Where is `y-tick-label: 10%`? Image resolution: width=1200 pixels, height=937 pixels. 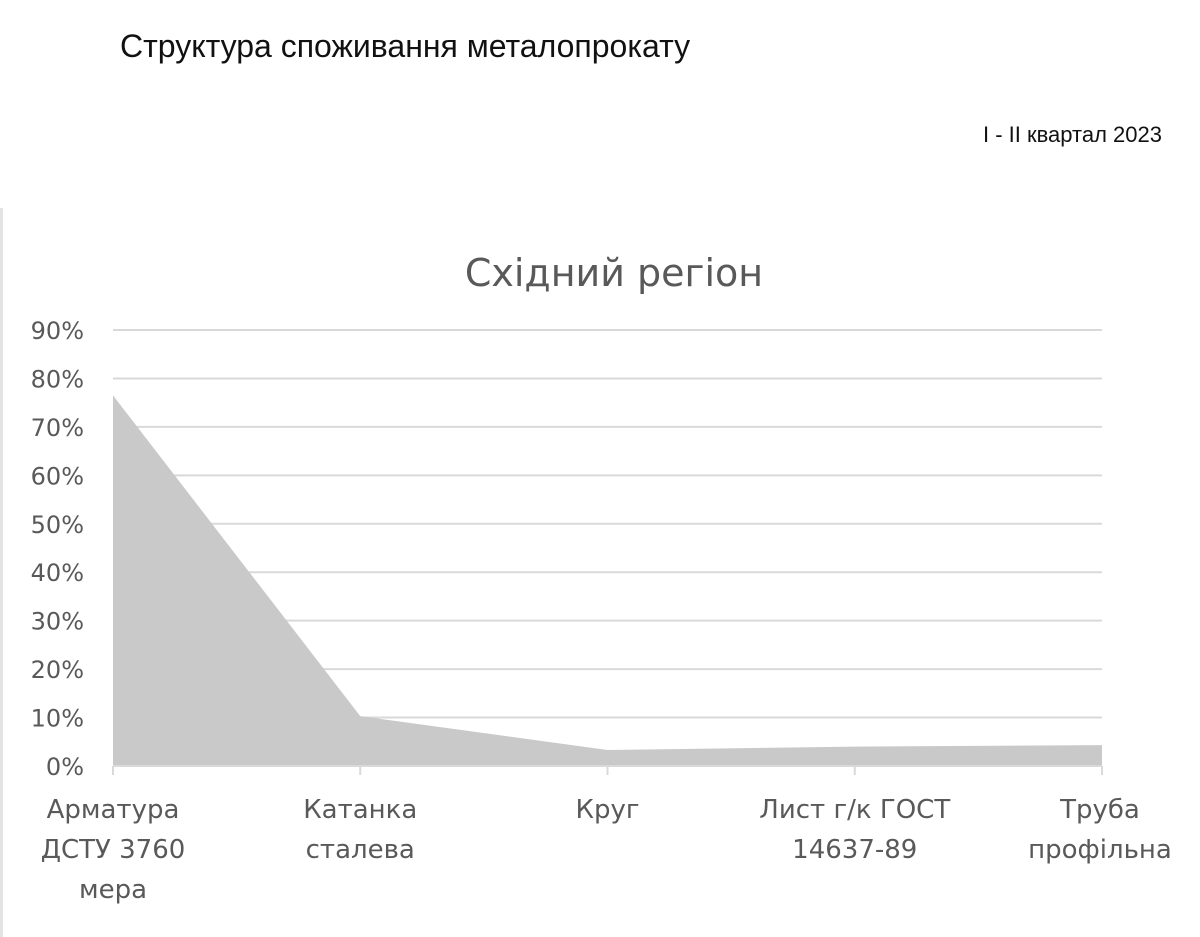
y-tick-label: 10% is located at coordinates (57, 719).